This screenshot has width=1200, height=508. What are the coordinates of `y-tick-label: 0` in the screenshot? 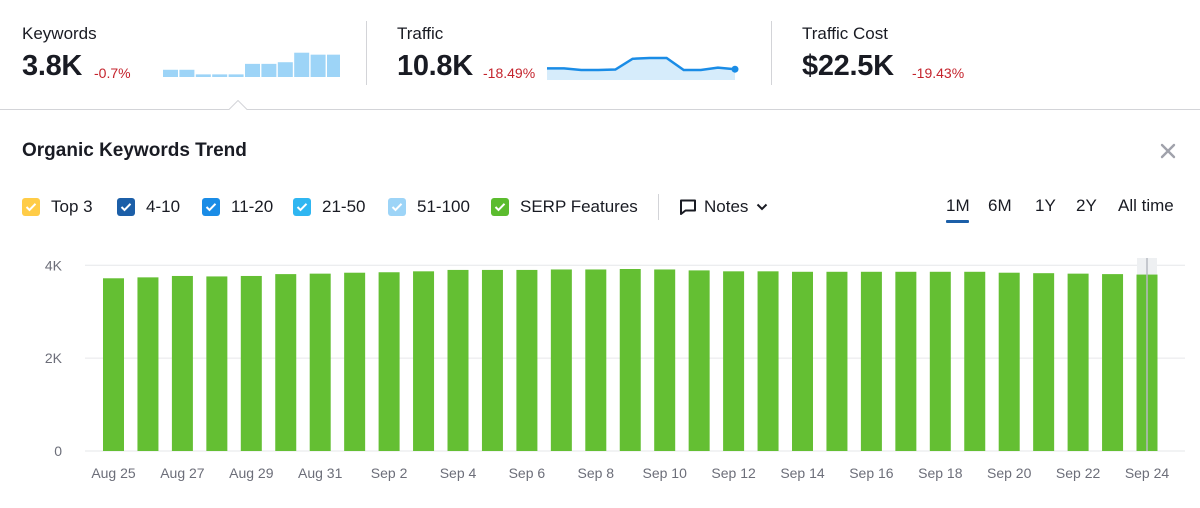 It's located at (58, 451).